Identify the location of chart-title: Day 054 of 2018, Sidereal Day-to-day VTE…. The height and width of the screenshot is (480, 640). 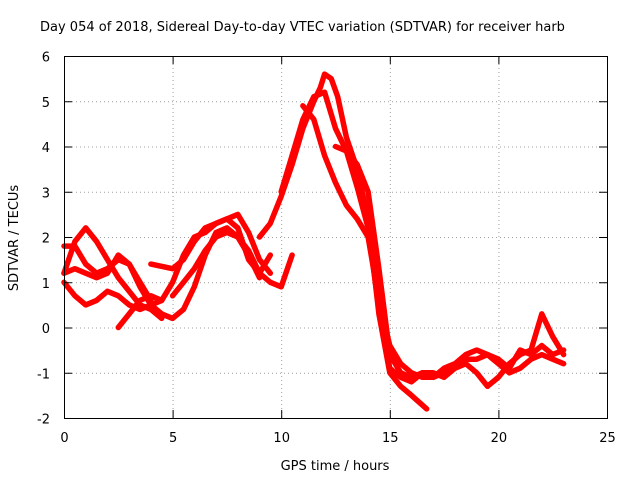
(302, 27).